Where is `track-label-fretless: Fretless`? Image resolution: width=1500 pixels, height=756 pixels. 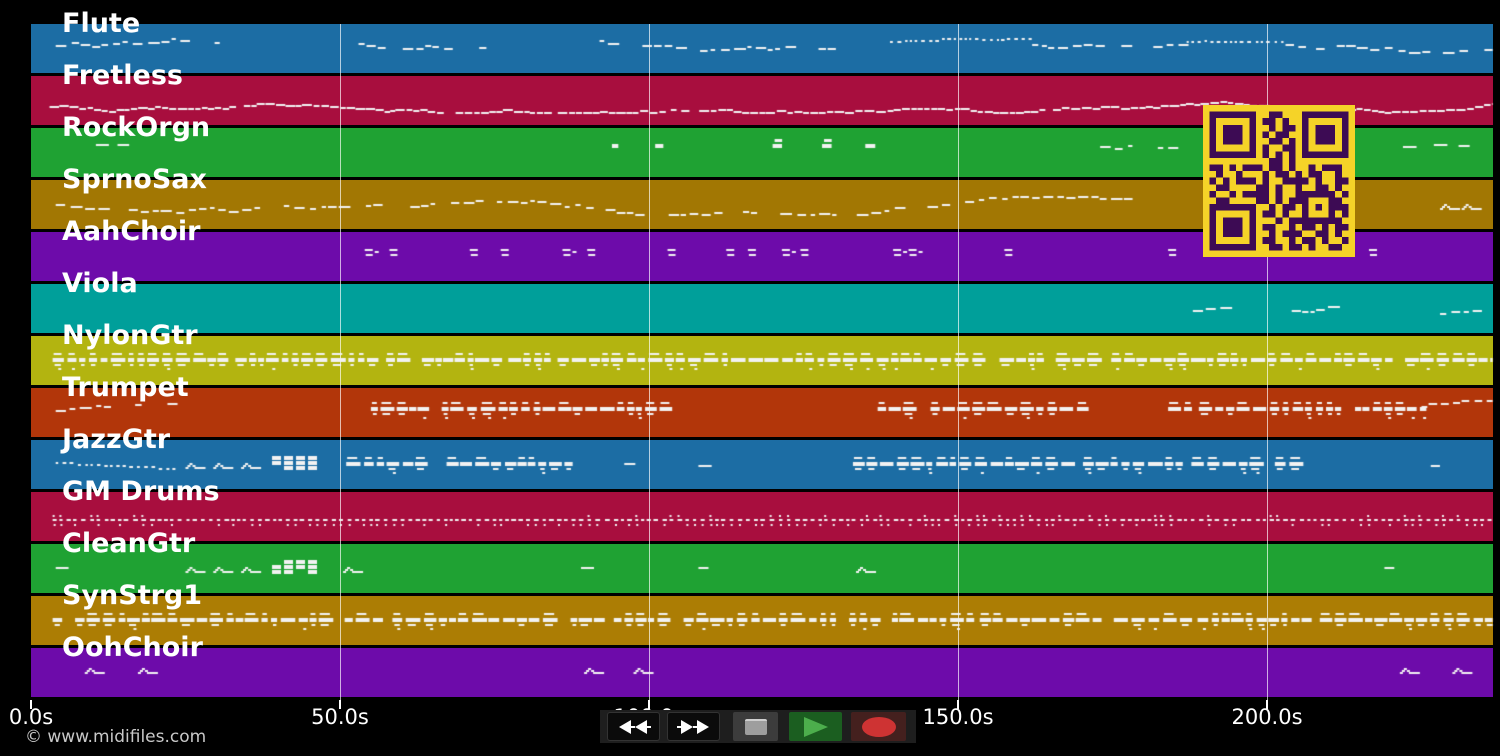
track-label-fretless: Fretless is located at coordinates (122, 75).